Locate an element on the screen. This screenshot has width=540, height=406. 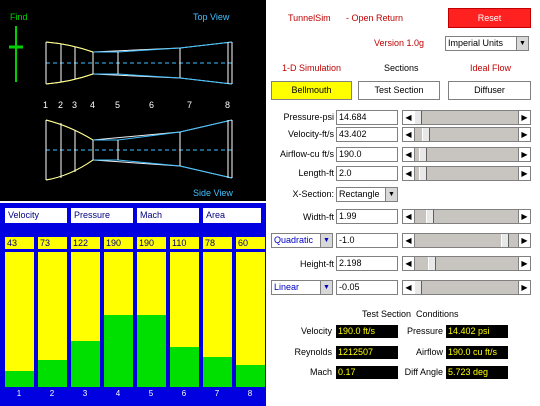
station-value-cell: 110 is located at coordinates (184, 243).